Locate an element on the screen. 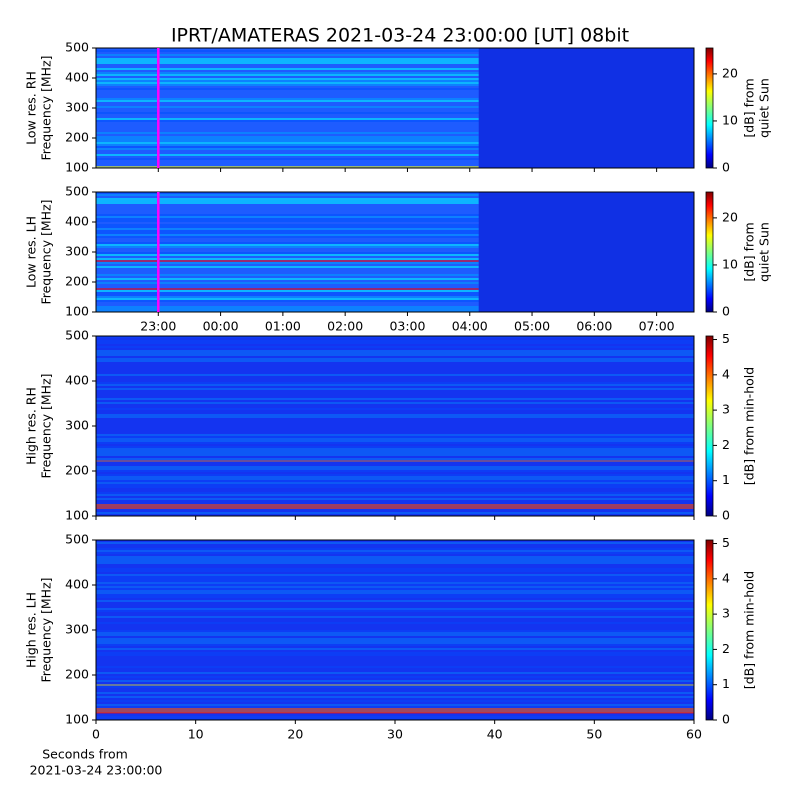  colorbar-tick-label: 0 is located at coordinates (726, 167).